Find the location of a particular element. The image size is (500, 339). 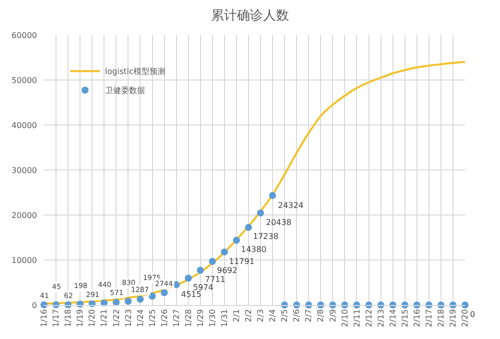

x-tick-label: 2/9 is located at coordinates (333, 315).